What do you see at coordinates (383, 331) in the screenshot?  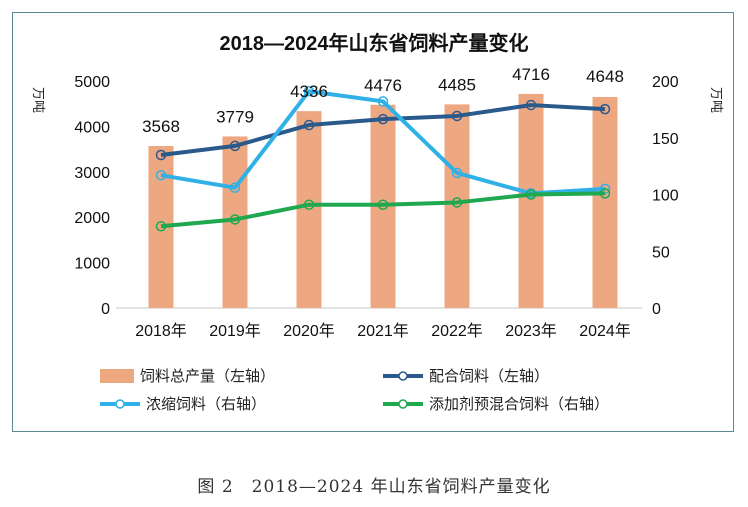 I see `x-tick-label: 2021年` at bounding box center [383, 331].